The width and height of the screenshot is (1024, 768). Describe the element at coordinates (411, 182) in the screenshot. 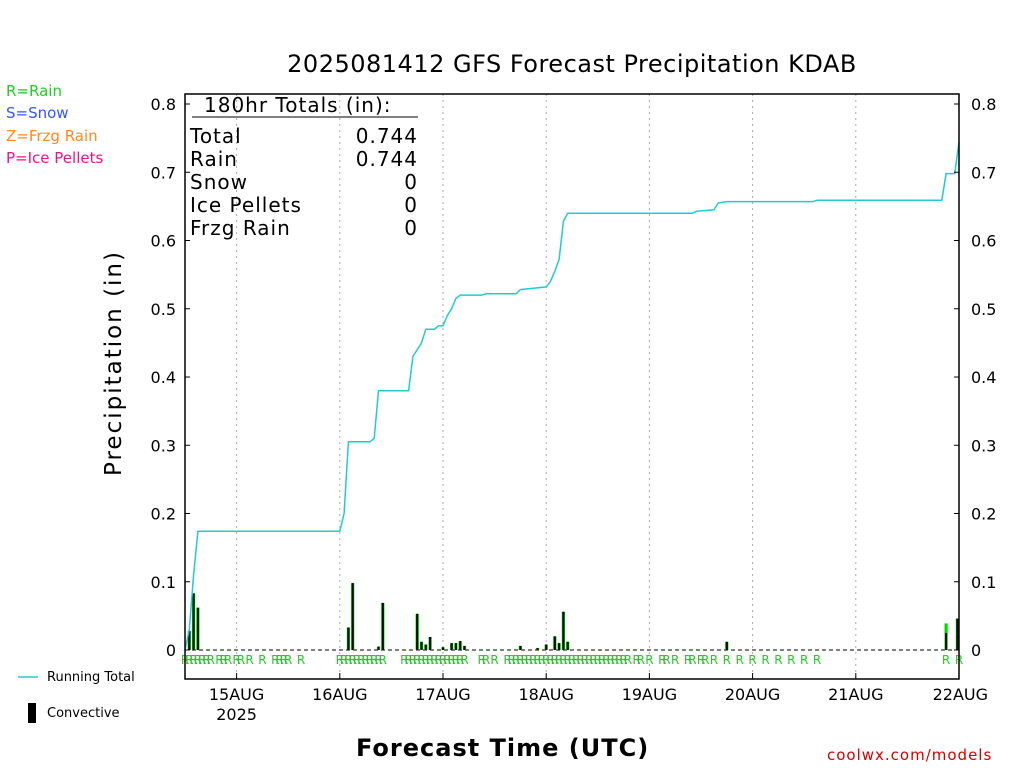

I see `totals-snow-value: 0` at that location.